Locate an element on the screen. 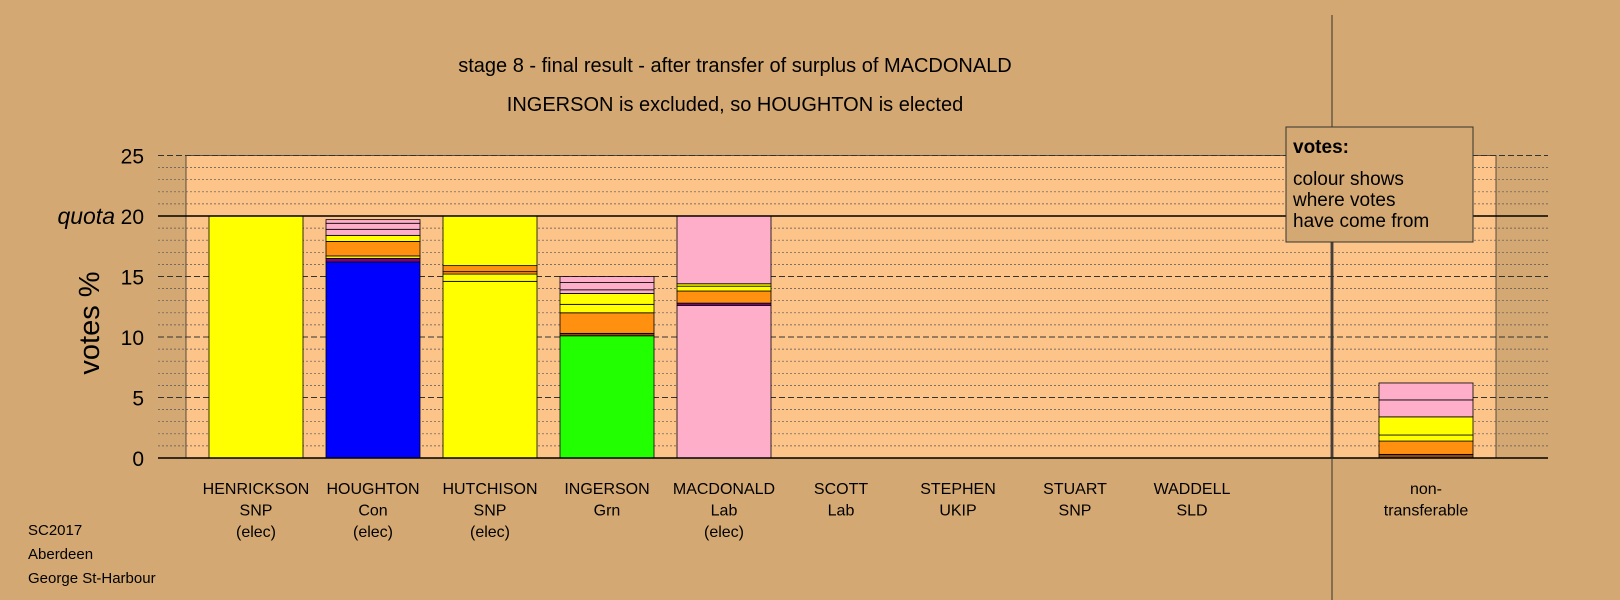  category-label-macdonald: Lab is located at coordinates (724, 511).